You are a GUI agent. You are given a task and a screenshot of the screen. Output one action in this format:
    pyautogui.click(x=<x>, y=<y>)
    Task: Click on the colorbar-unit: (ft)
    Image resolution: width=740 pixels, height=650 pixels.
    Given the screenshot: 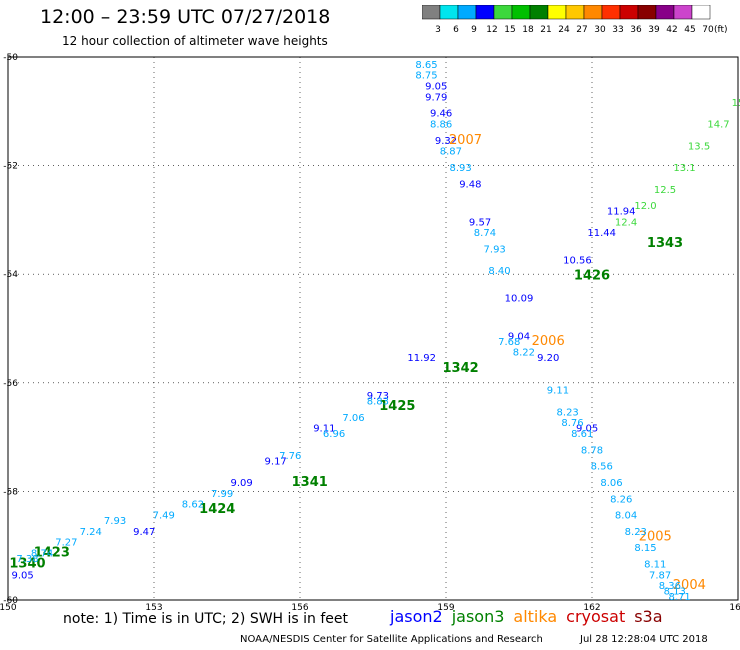 What is the action you would take?
    pyautogui.click(x=721, y=30)
    